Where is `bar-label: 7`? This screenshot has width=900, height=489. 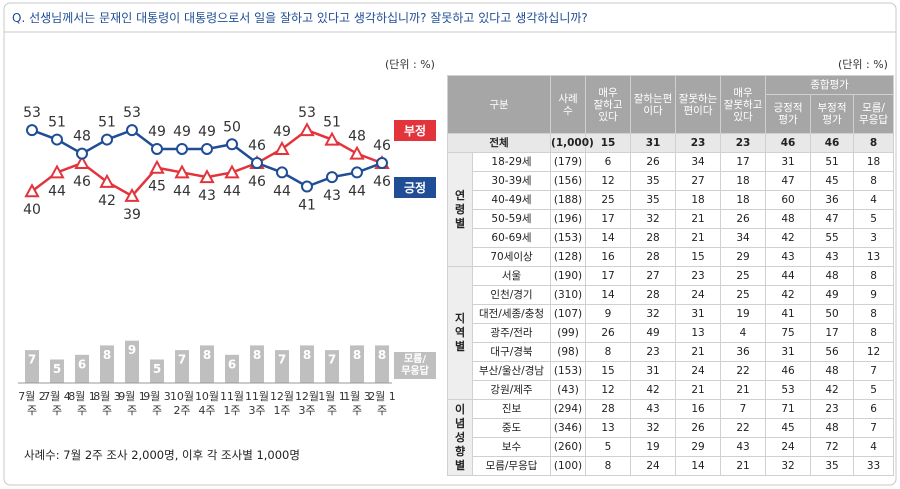 bar-label: 7 is located at coordinates (32, 360).